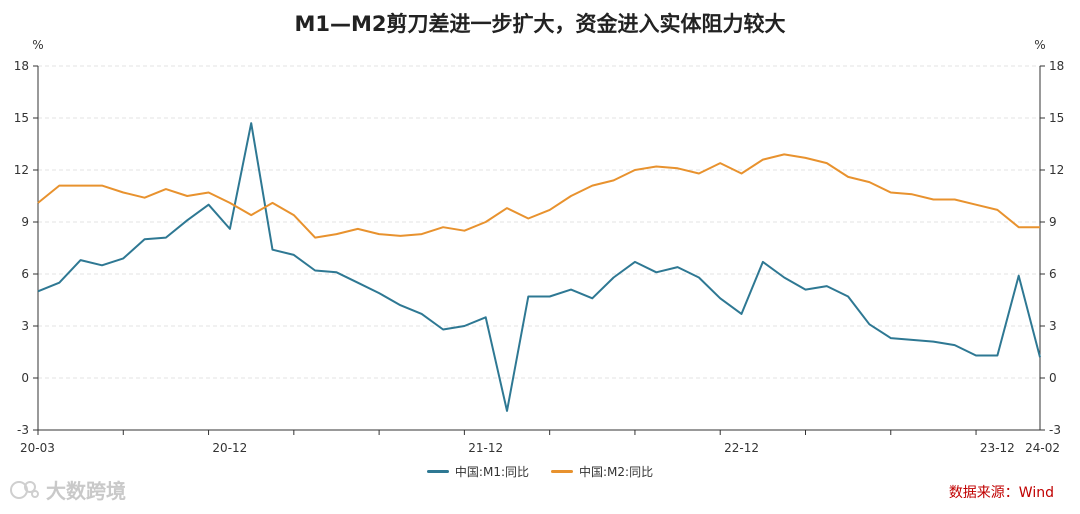 The width and height of the screenshot is (1080, 514). What do you see at coordinates (21, 170) in the screenshot?
I see `y-tick-label-left: 12` at bounding box center [21, 170].